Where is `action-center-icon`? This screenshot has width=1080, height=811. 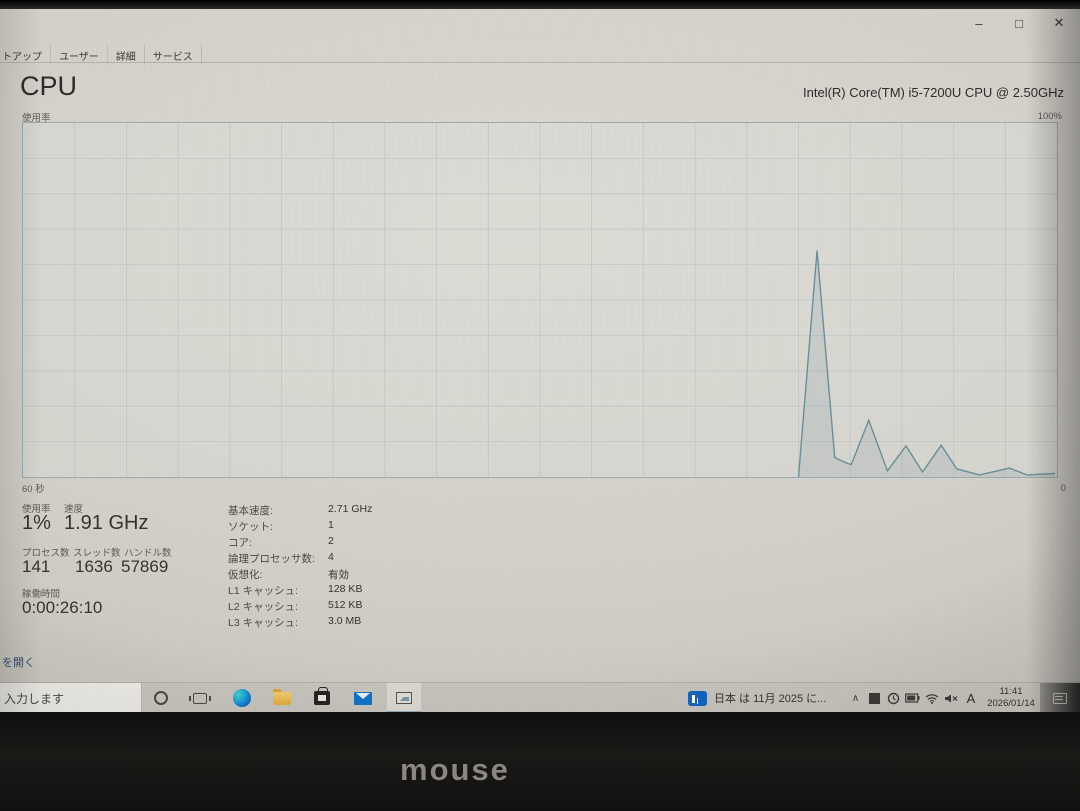 action-center-icon is located at coordinates (1060, 698).